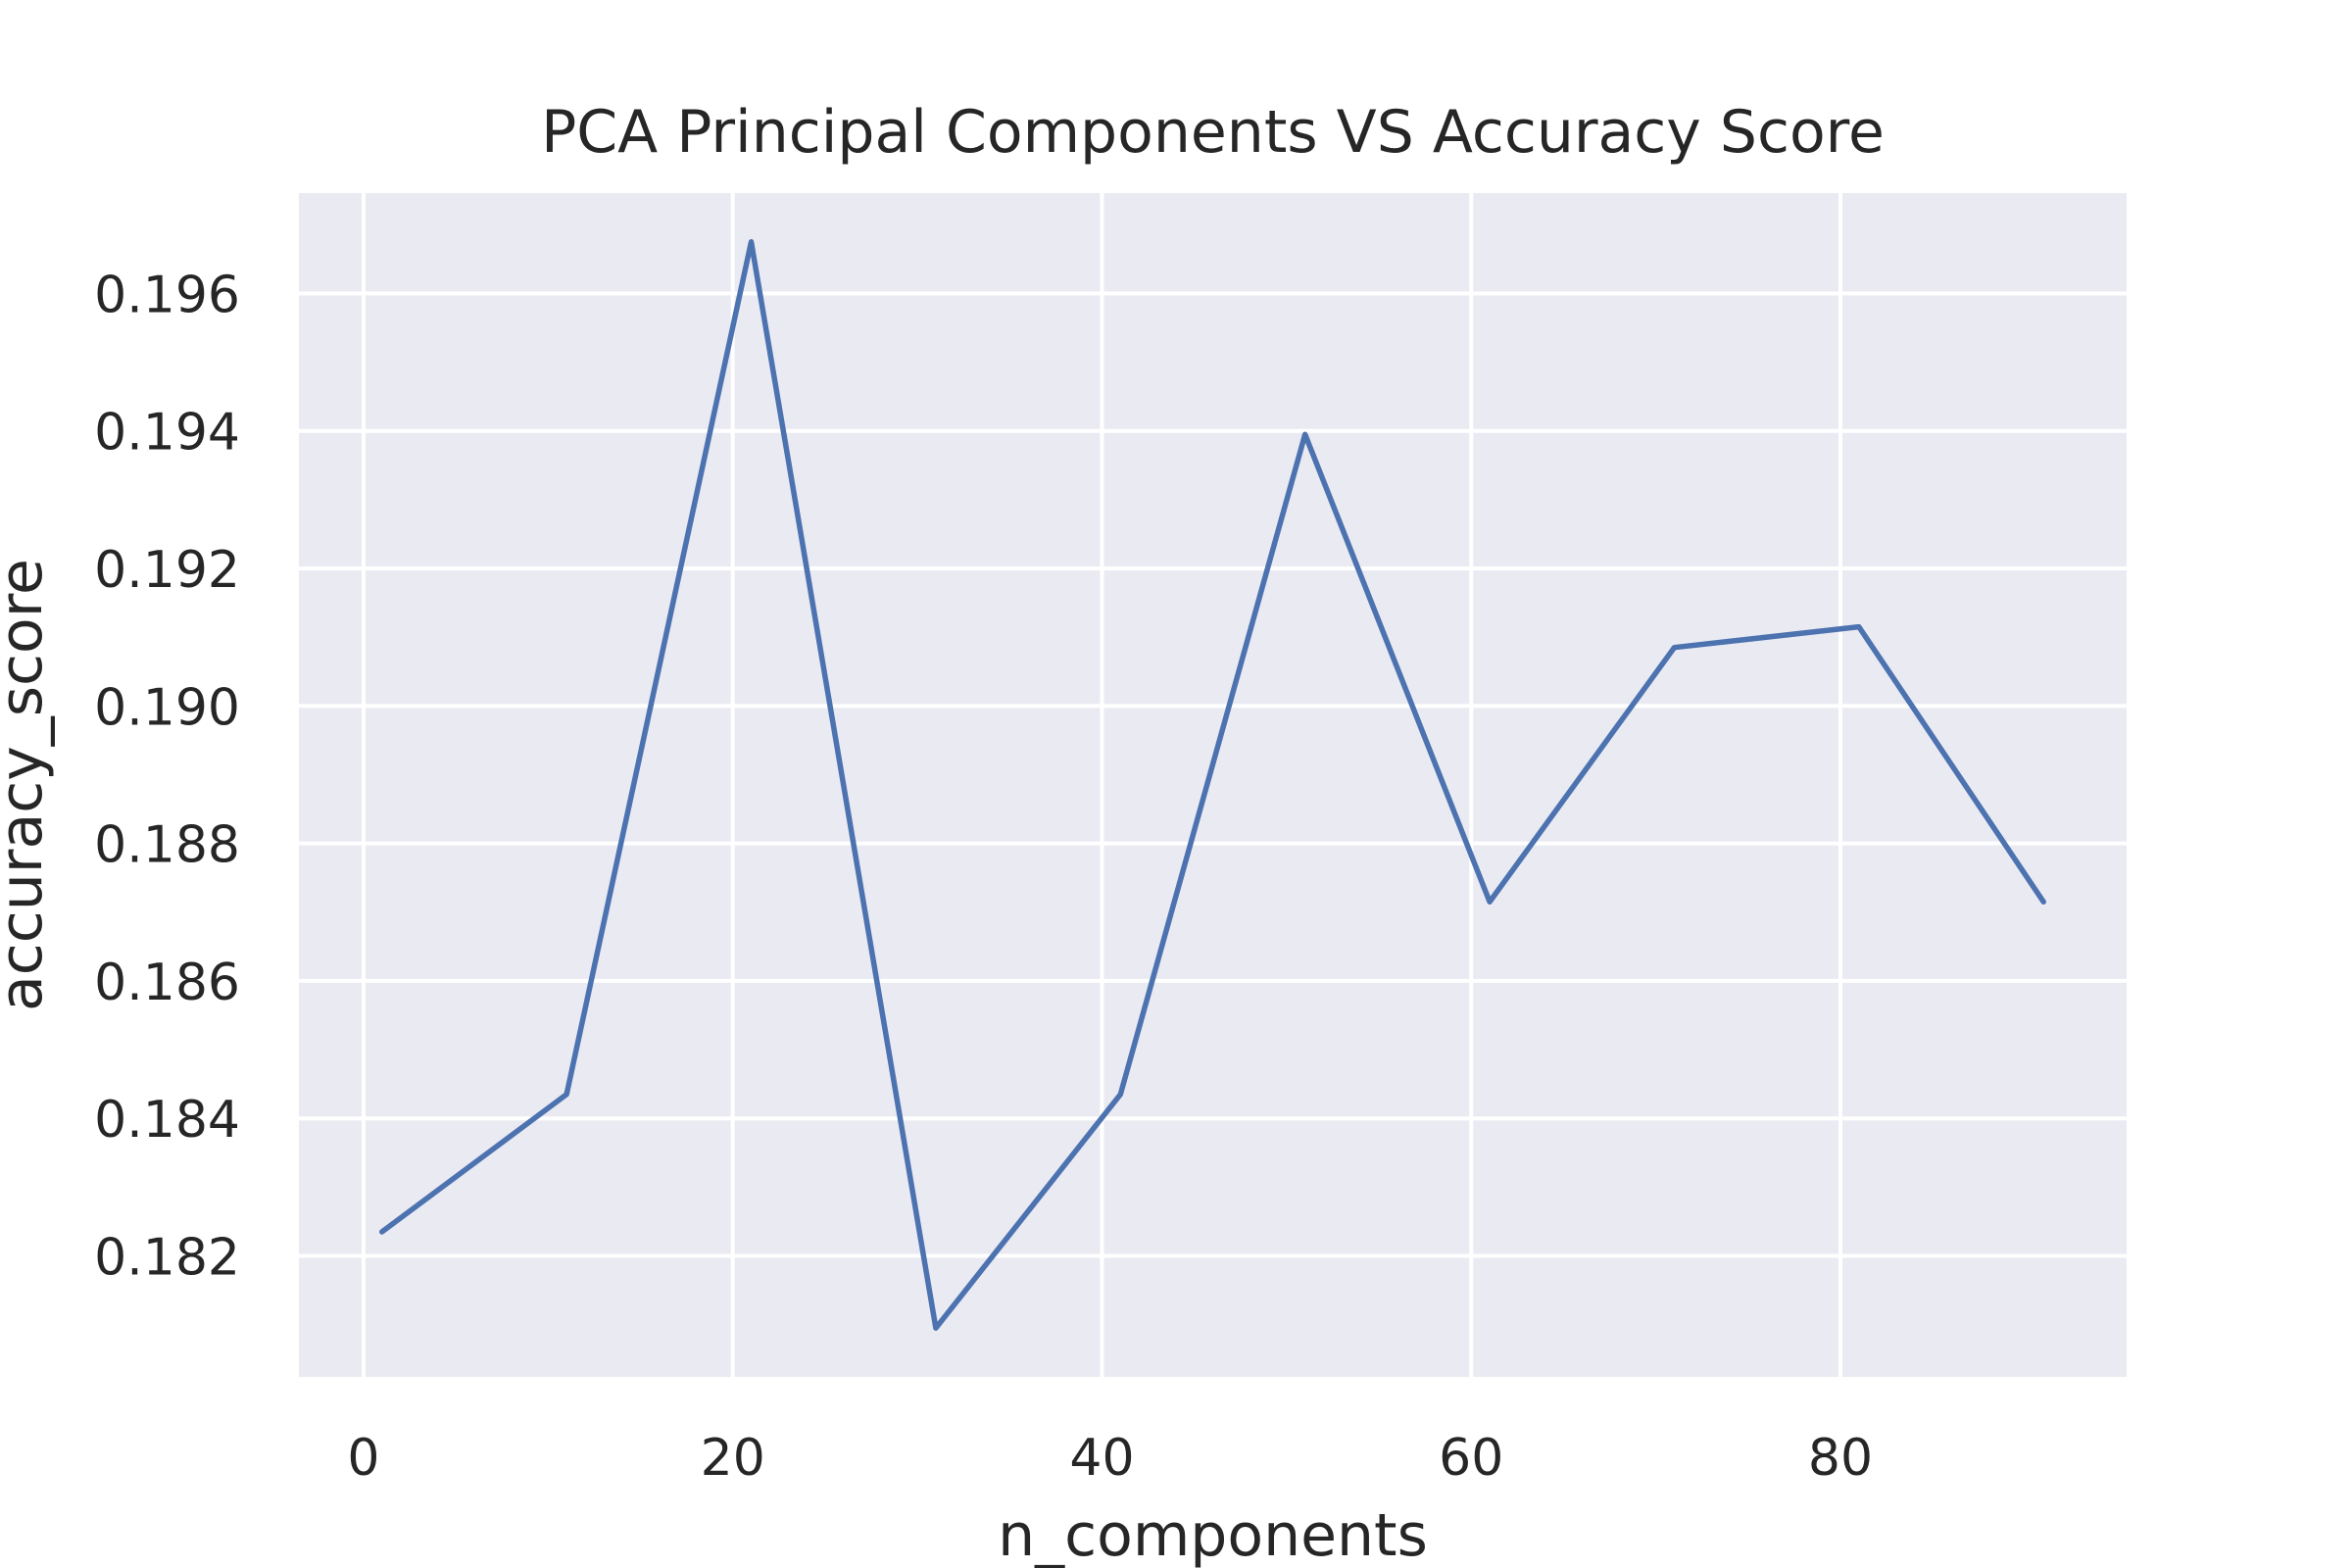 The image size is (2352, 1568). What do you see at coordinates (167, 433) in the screenshot?
I see `y-tick-label: 0.194` at bounding box center [167, 433].